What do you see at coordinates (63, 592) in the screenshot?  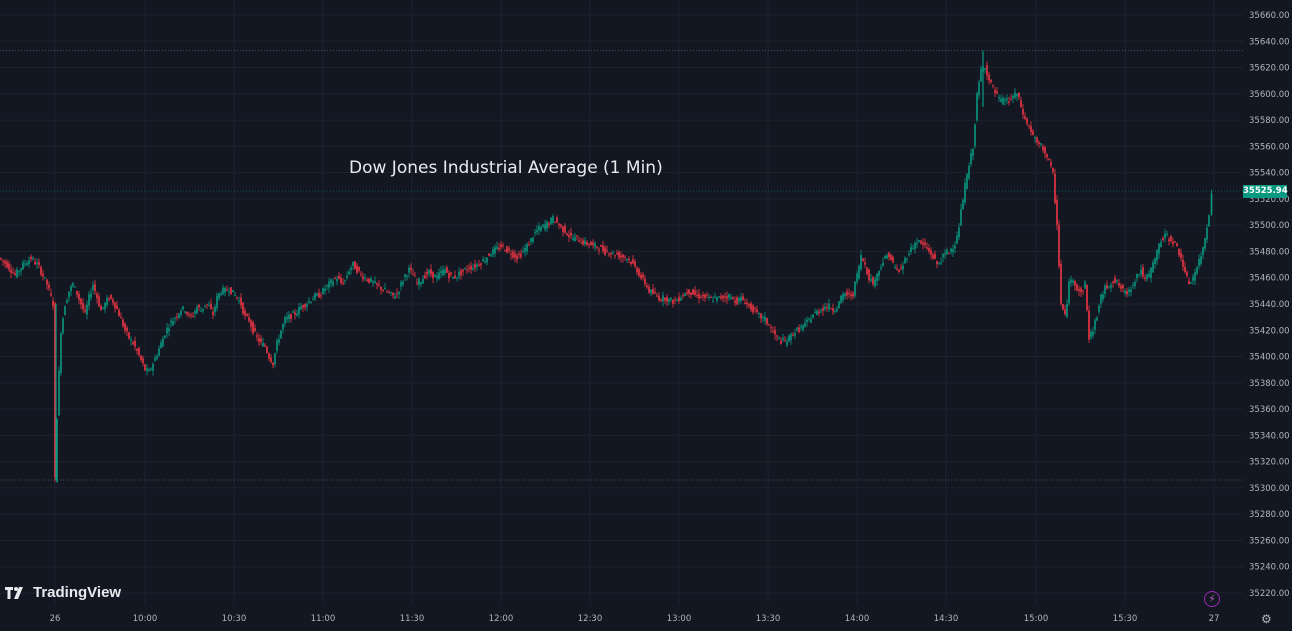 I see `tradingview-logo: TradingView` at bounding box center [63, 592].